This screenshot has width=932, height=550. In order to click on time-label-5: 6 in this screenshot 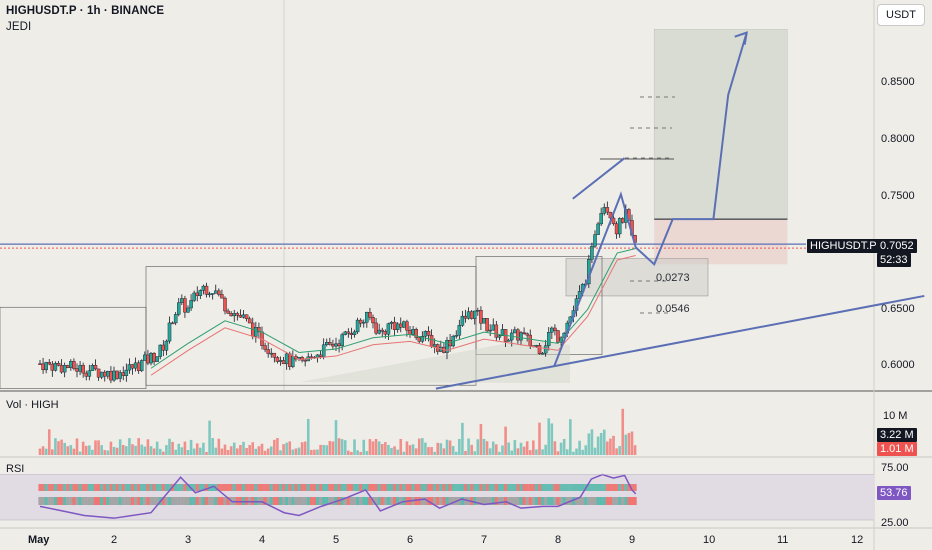, I will do `click(410, 540)`.